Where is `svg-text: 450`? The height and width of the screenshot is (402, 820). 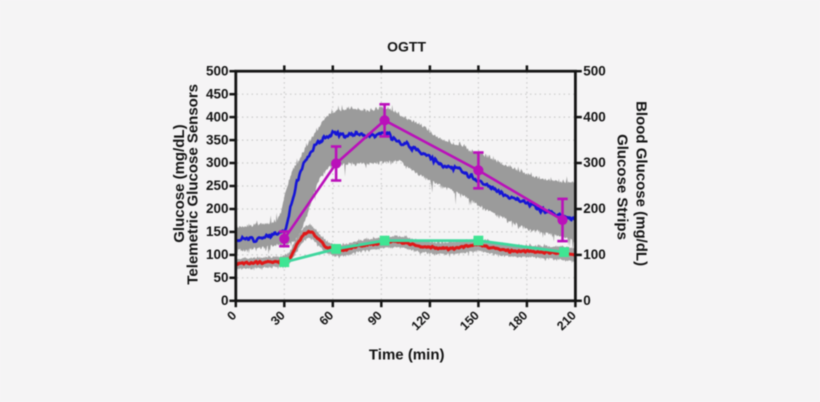
svg-text: 450 is located at coordinates (217, 93).